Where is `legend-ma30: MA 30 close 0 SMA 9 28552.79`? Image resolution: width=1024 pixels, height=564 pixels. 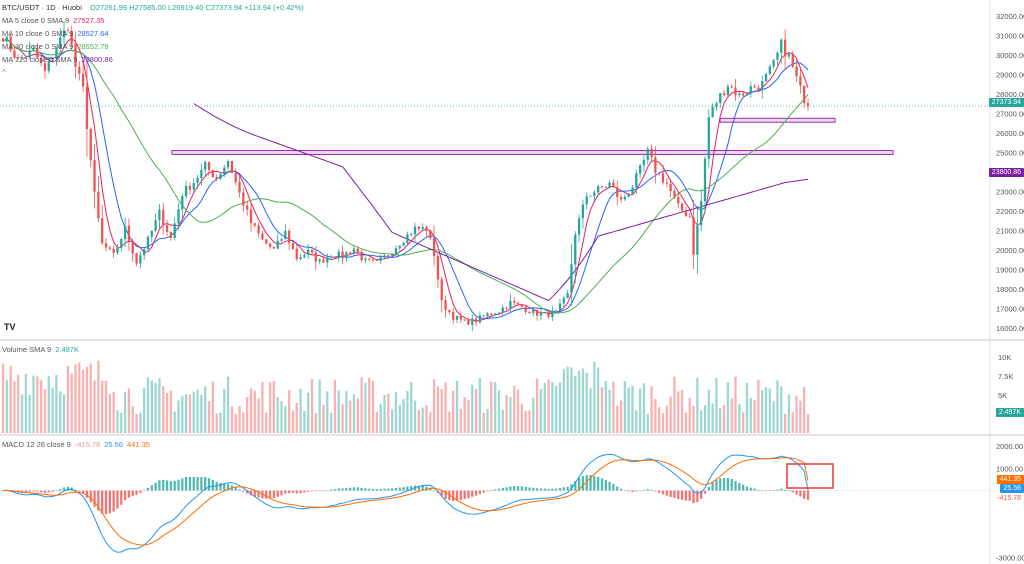 legend-ma30: MA 30 close 0 SMA 9 28552.79 is located at coordinates (55, 47).